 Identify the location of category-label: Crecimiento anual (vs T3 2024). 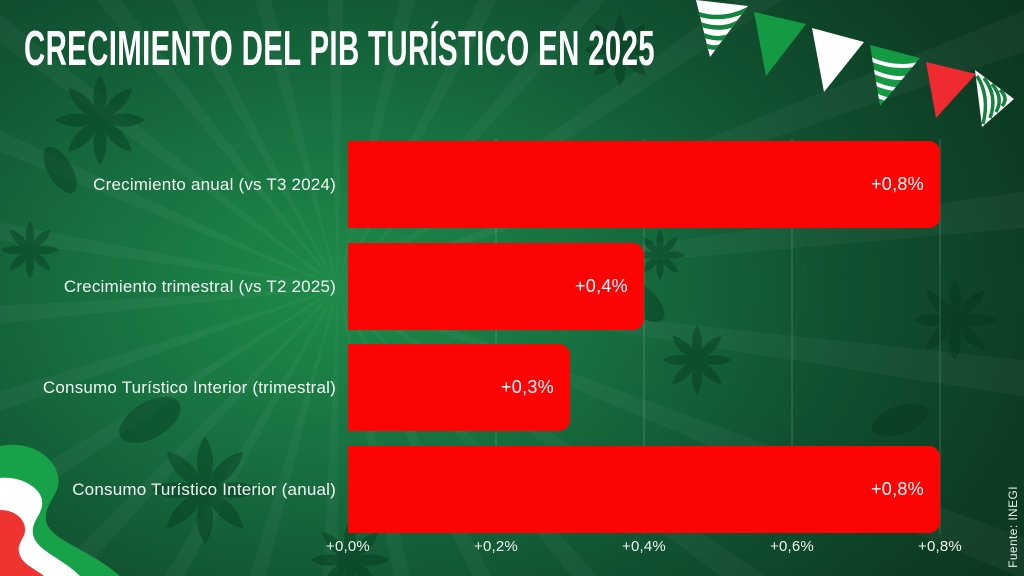
(214, 184).